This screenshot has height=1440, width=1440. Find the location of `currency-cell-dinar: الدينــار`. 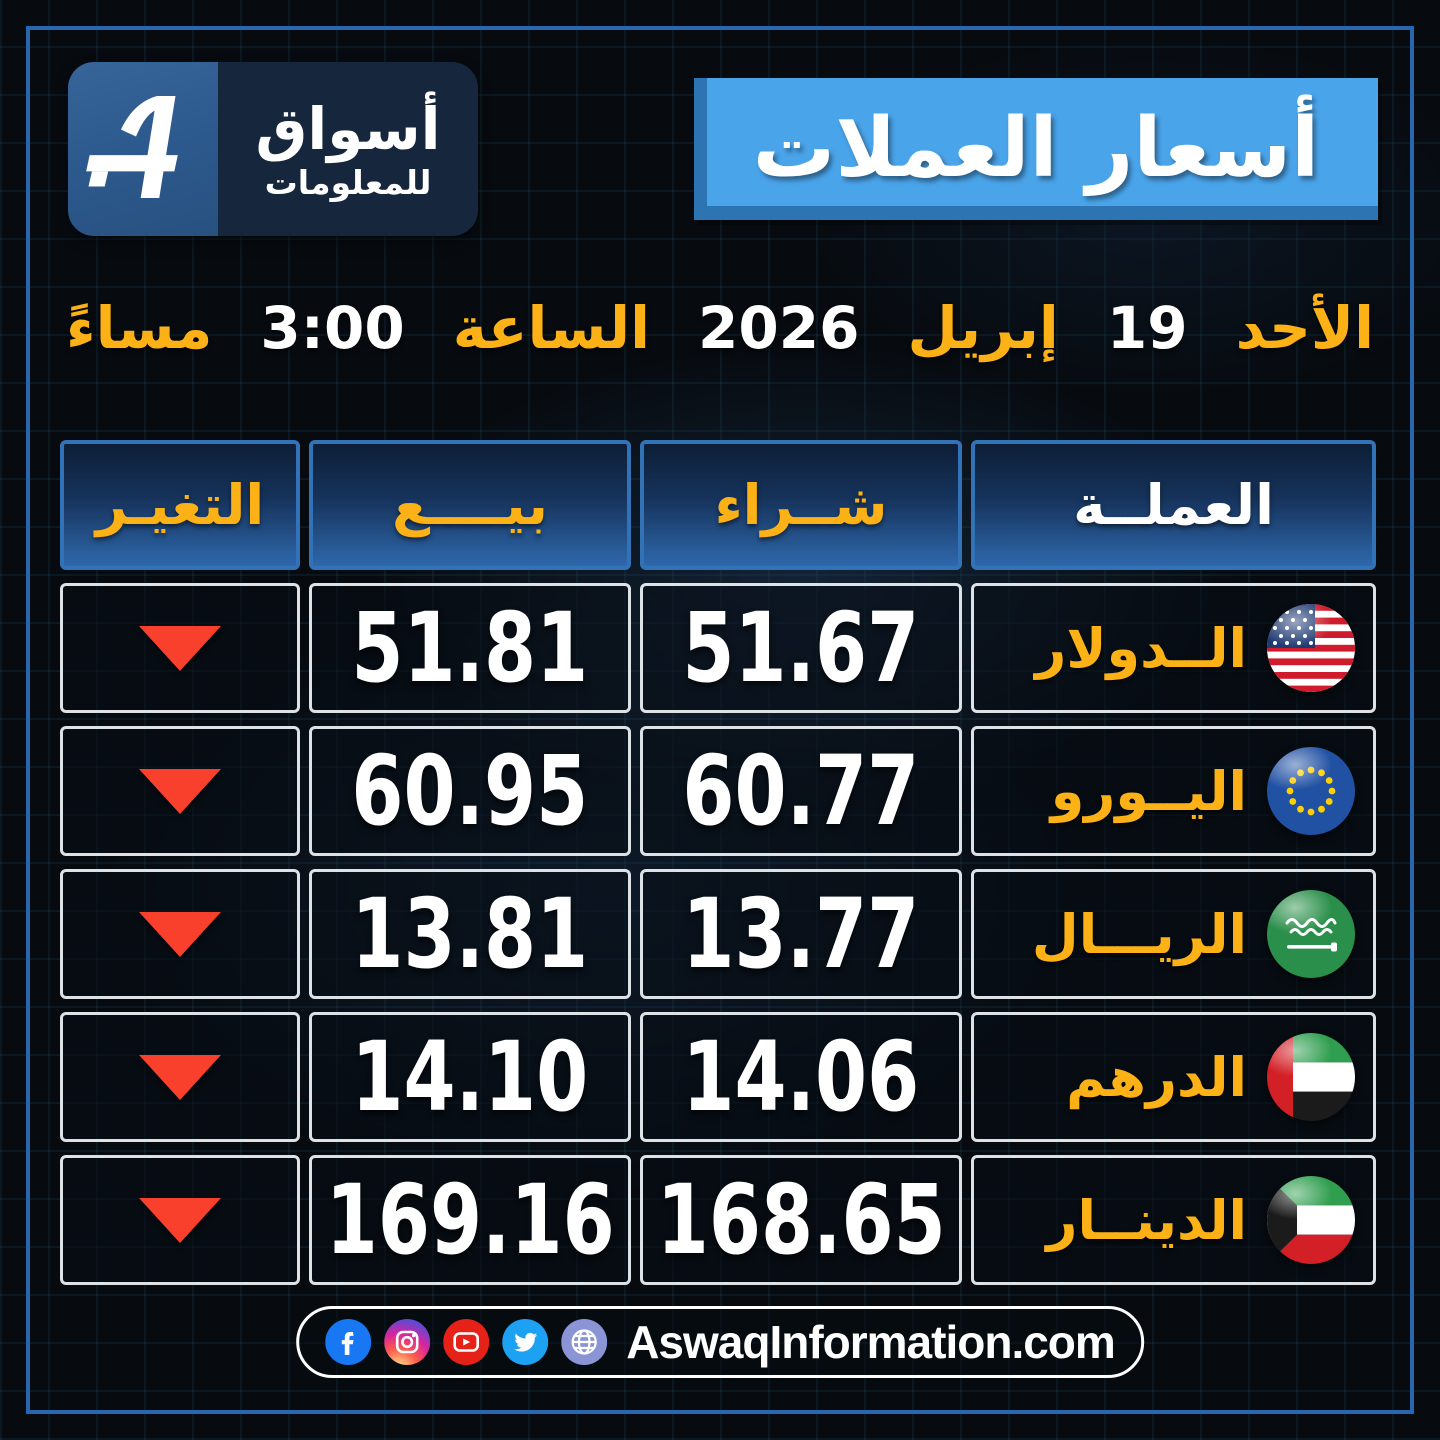

currency-cell-dinar: الدينــار is located at coordinates (1173, 1220).